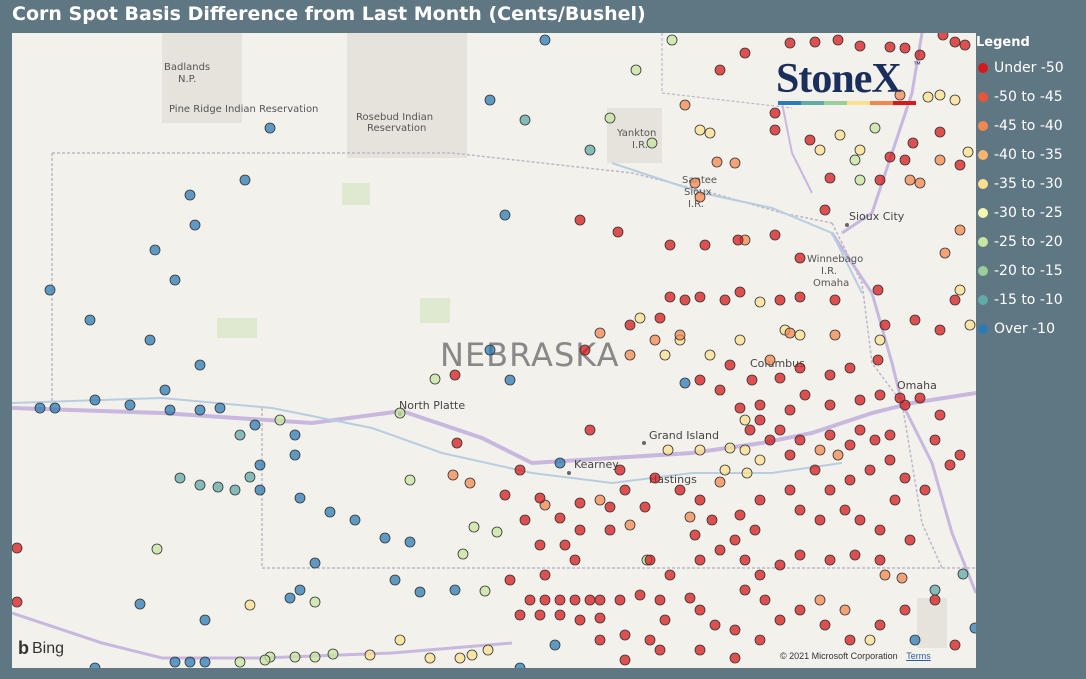 The width and height of the screenshot is (1086, 679). I want to click on legend-item: -20 to -15, so click(1020, 271).